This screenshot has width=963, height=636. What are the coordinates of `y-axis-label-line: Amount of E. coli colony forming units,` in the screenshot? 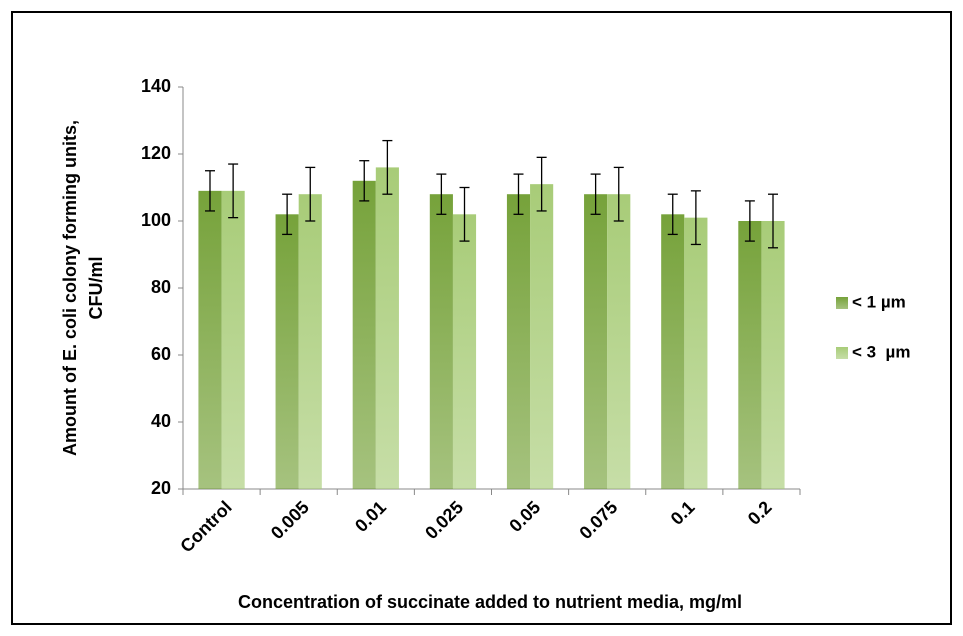 It's located at (70, 288).